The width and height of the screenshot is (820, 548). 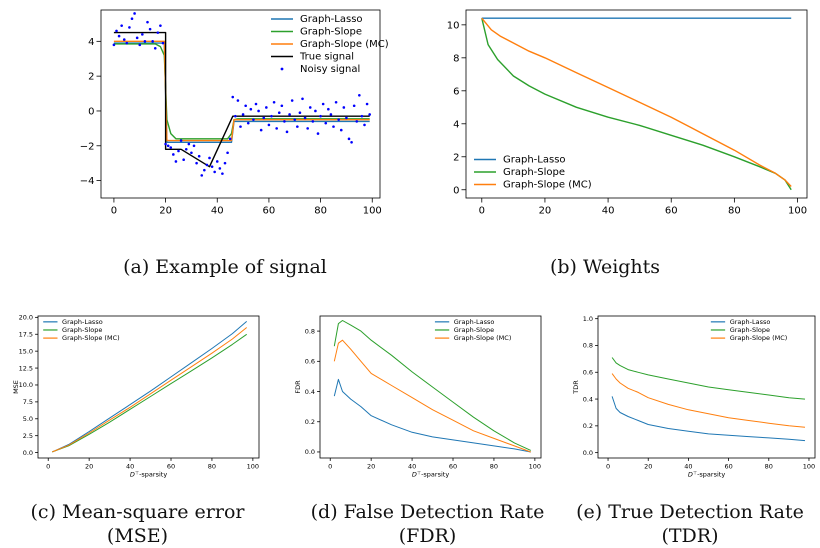 I want to click on caption-e: (e) True Detection Rate (TDR), so click(x=690, y=524).